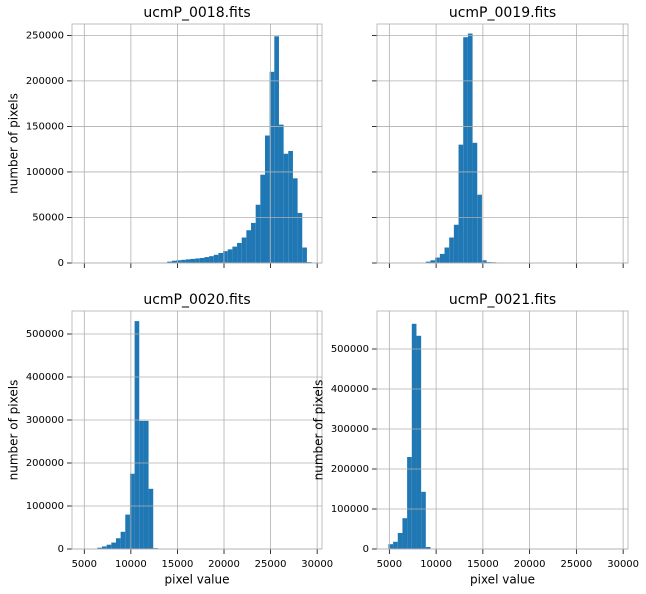  I want to click on chart-title: ucmP_0021.fits, so click(502, 300).